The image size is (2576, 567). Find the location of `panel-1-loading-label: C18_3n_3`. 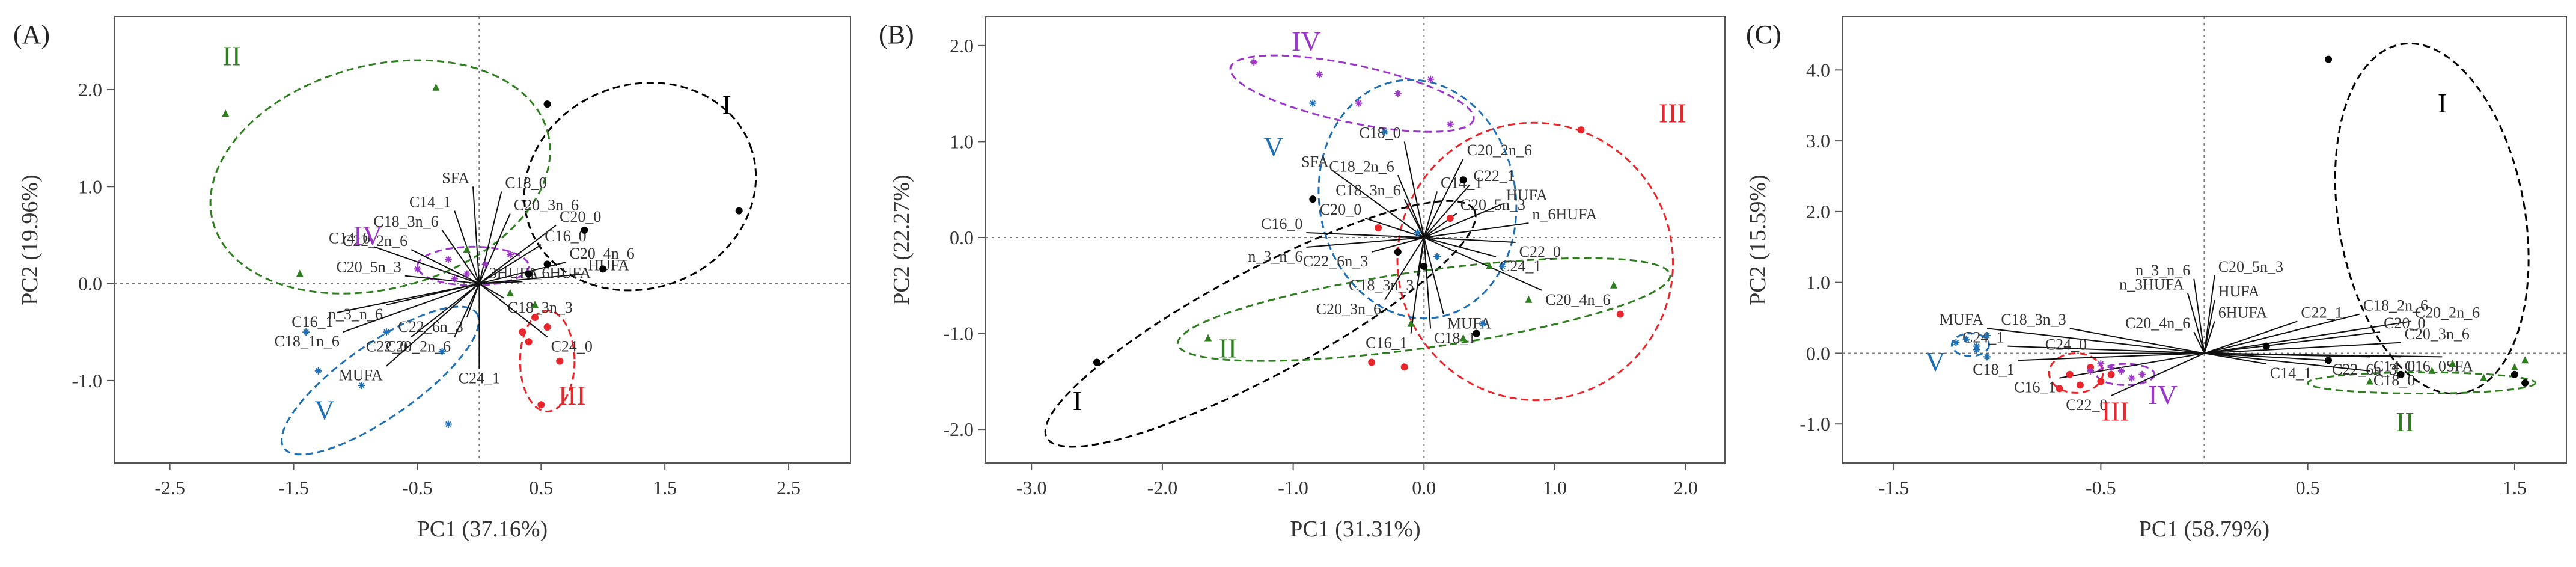

panel-1-loading-label: C18_3n_3 is located at coordinates (1381, 285).